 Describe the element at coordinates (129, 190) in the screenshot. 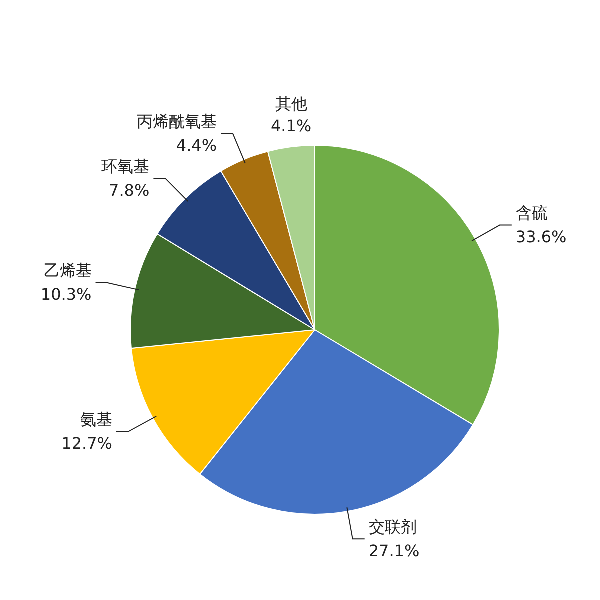

I see `data-label: 7.8%` at that location.